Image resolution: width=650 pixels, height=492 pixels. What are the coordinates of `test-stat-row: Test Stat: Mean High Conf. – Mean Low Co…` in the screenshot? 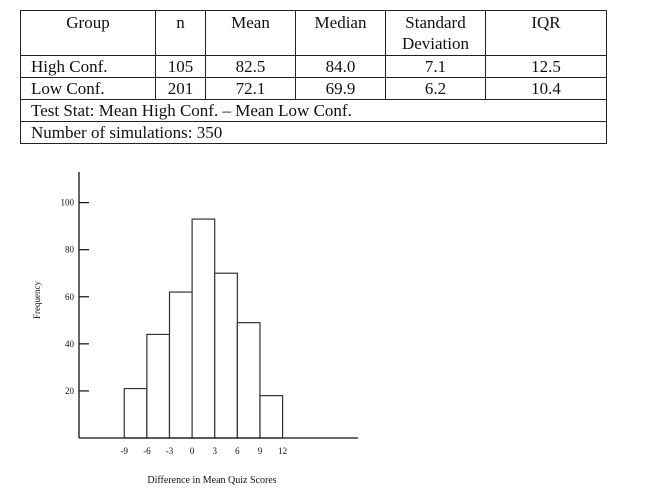 It's located at (313, 110).